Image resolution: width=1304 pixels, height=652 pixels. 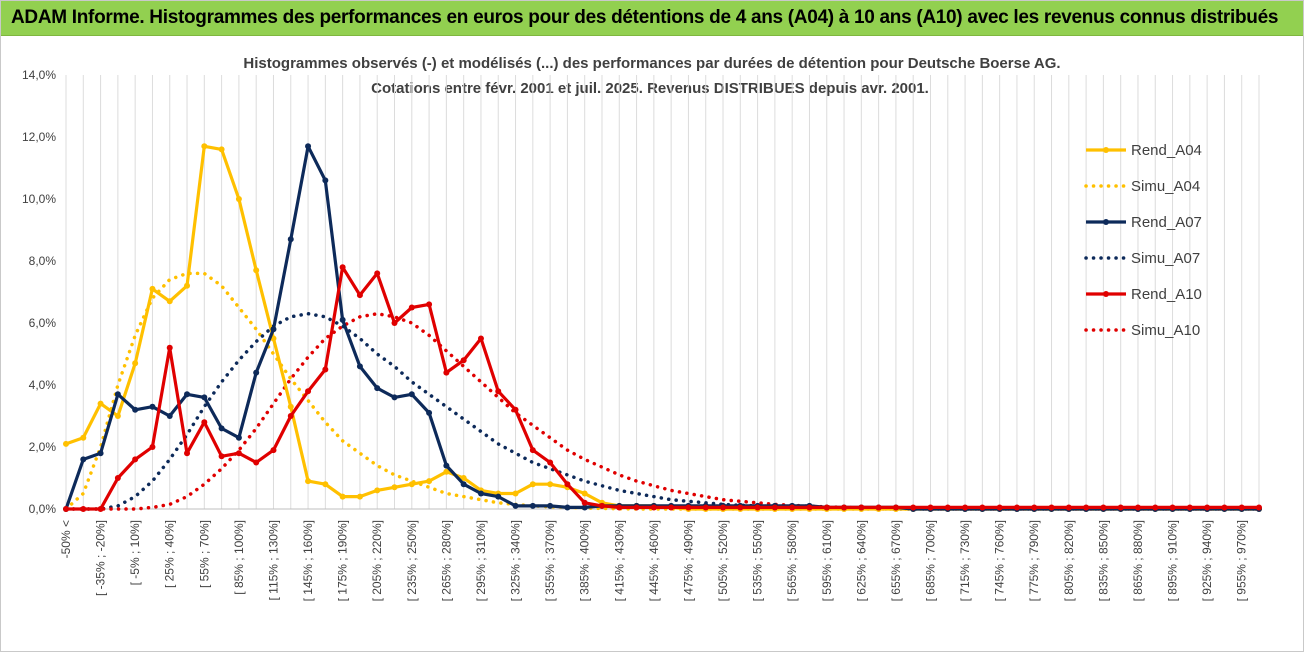 I want to click on legend-label: Simu_A07, so click(x=1165, y=258).